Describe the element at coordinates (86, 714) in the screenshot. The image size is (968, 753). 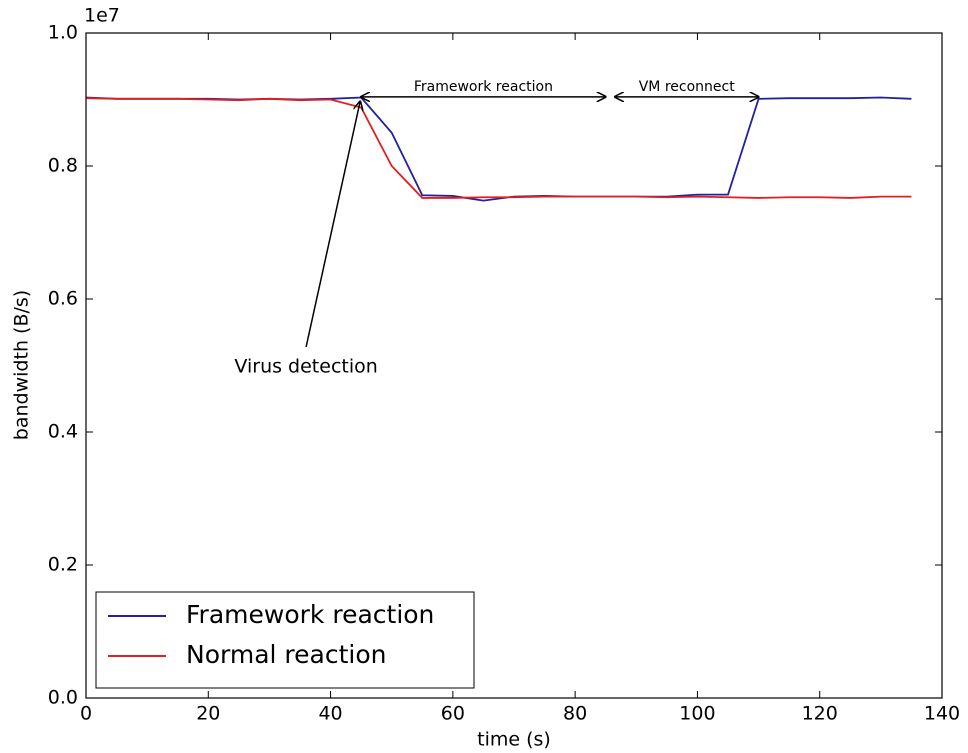
I see `x-tick-label: 0` at that location.